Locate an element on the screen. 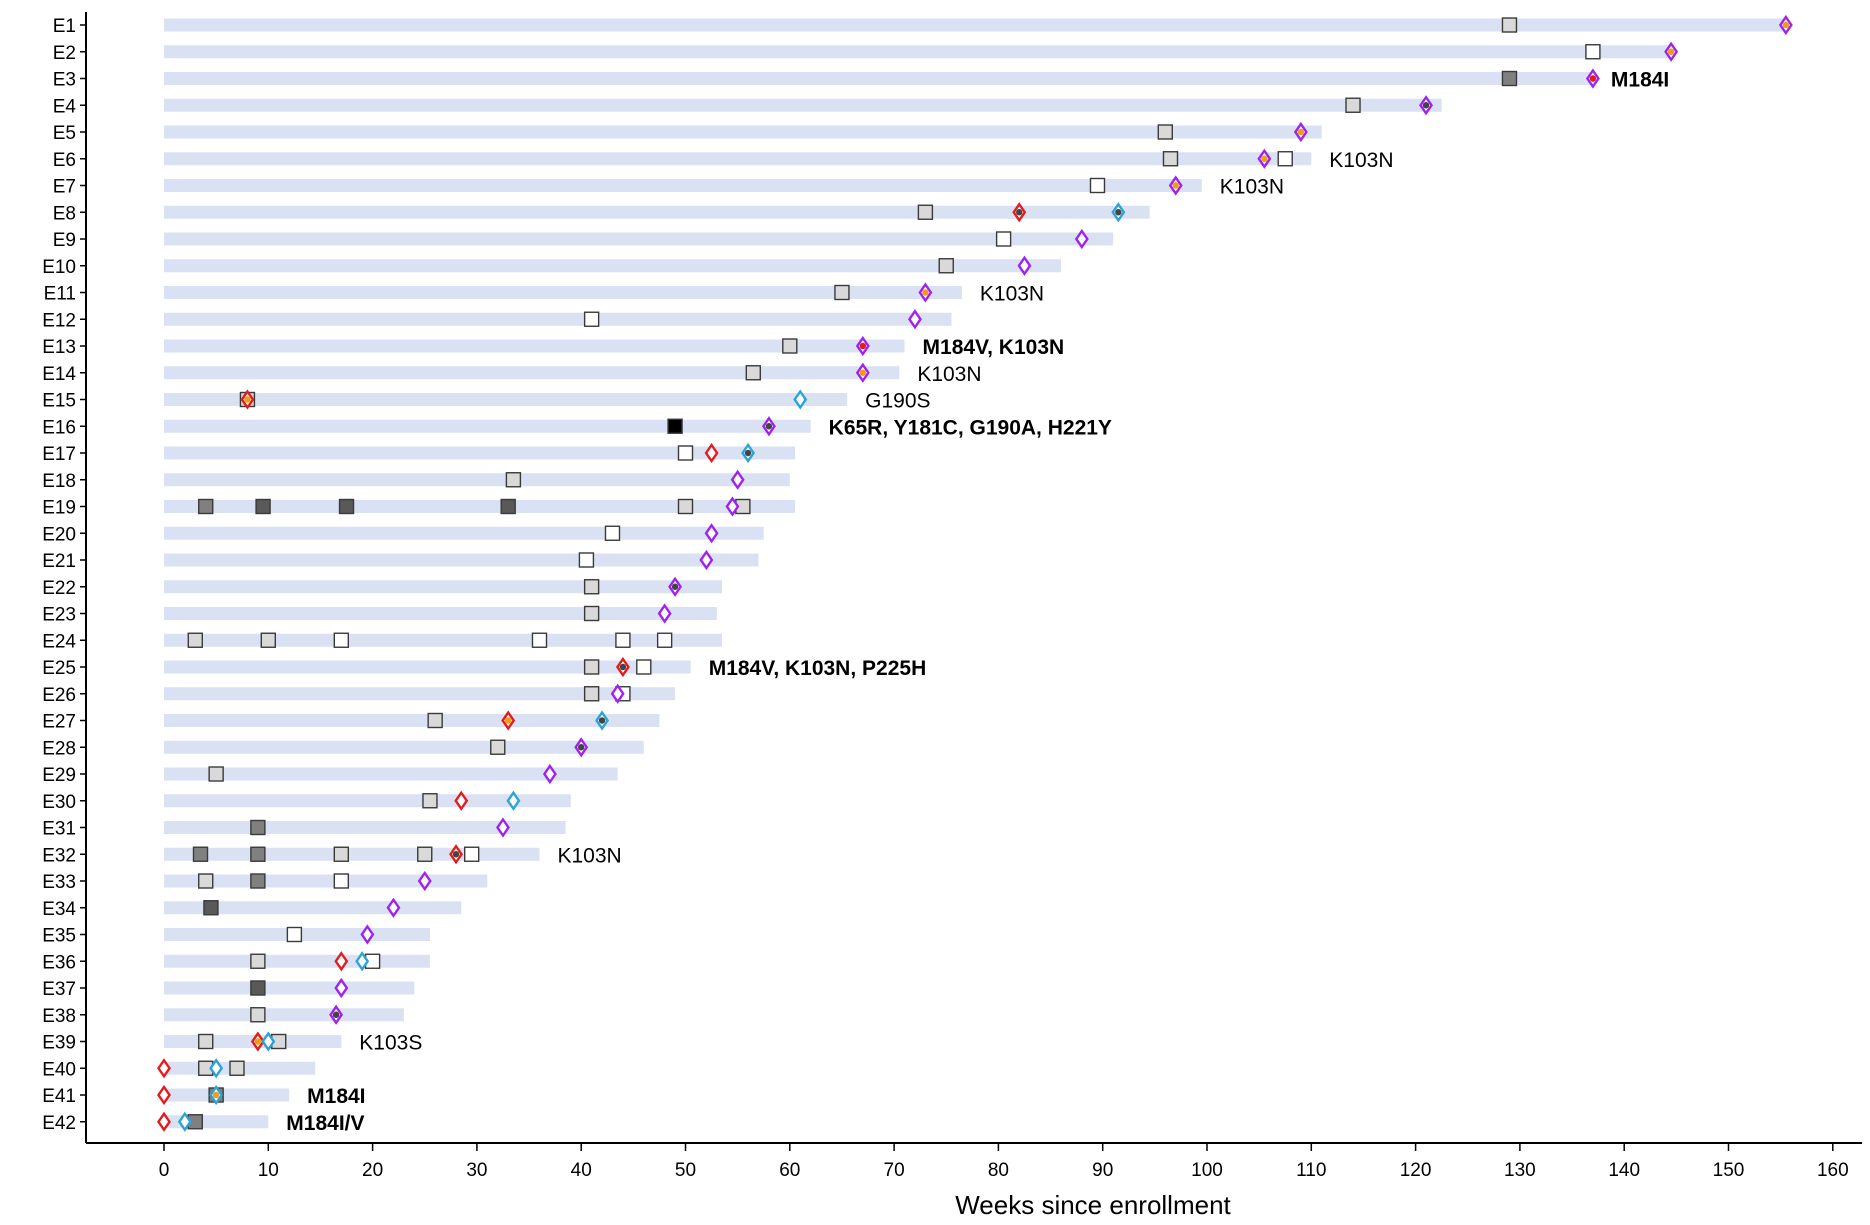 The height and width of the screenshot is (1225, 1870). annotation-E16: K65R, Y181C, G190A, H221Y is located at coordinates (970, 427).